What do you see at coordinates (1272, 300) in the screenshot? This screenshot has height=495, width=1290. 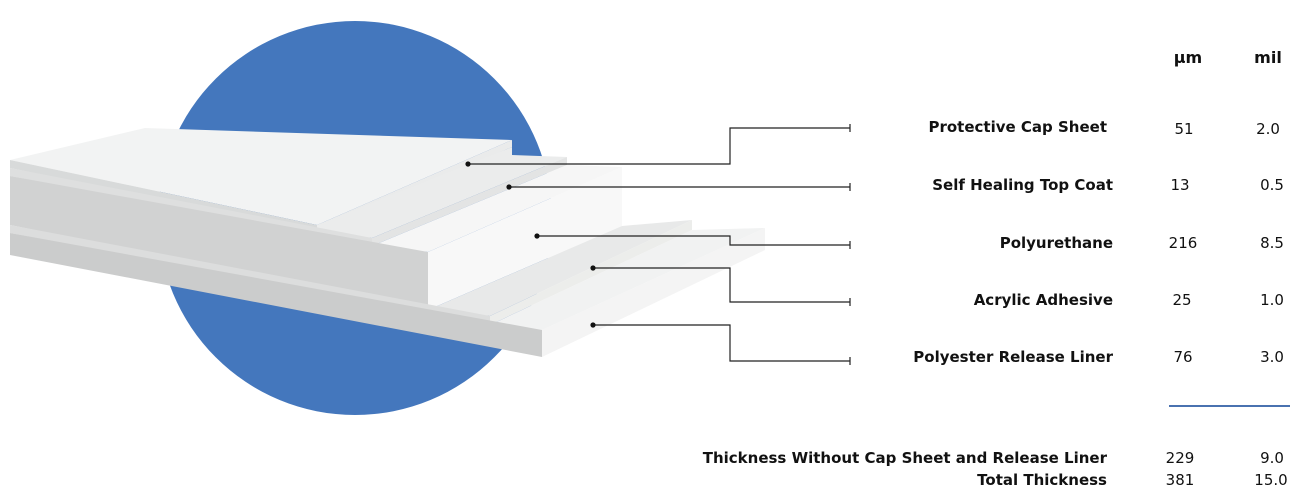 I see `layer-mil-adhesive: 1.0` at bounding box center [1272, 300].